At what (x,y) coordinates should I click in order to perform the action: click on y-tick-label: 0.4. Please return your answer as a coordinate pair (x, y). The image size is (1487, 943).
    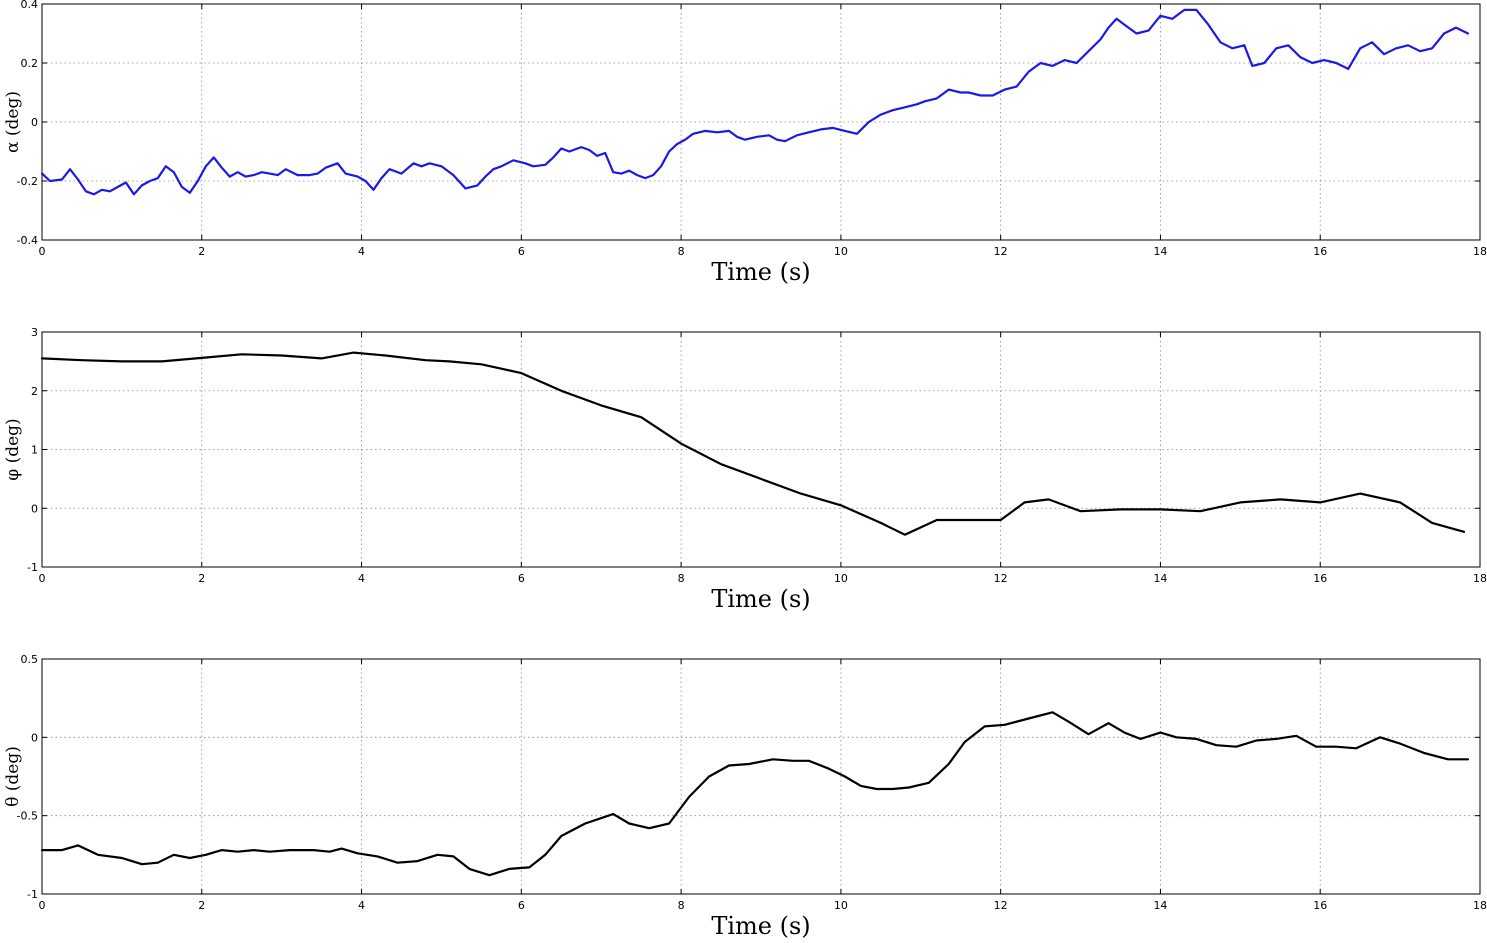
    Looking at the image, I should click on (30, 5).